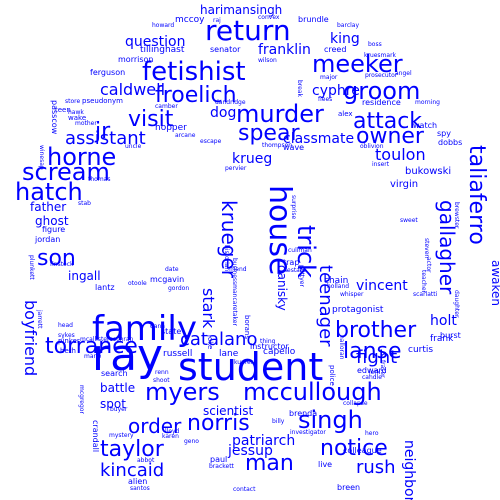 The width and height of the screenshot is (500, 500). I want to click on cloud-word-small-hero: hero, so click(372, 433).